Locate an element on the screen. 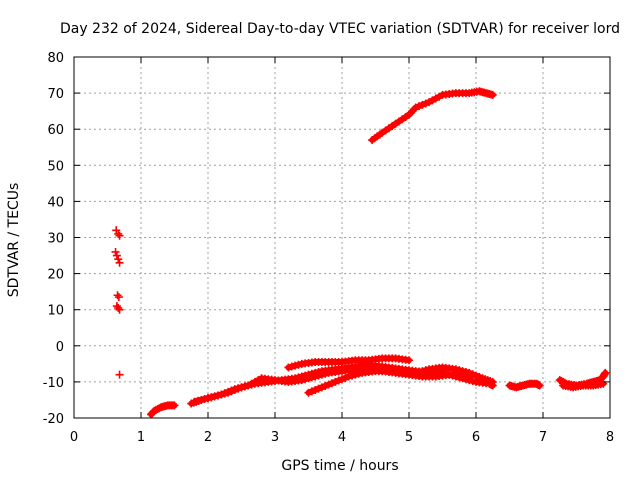 The height and width of the screenshot is (480, 640). x-tick-label: 0 is located at coordinates (74, 437).